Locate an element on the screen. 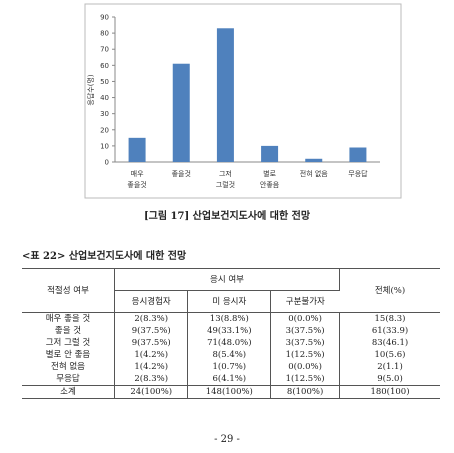 This screenshot has height=453, width=454. y-tick-label: 60 is located at coordinates (104, 66).